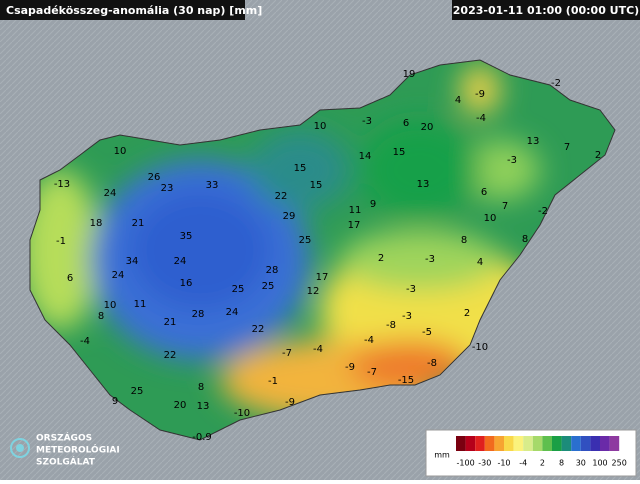 The height and width of the screenshot is (484, 640). What do you see at coordinates (289, 216) in the screenshot?
I see `station-value: 29` at bounding box center [289, 216].